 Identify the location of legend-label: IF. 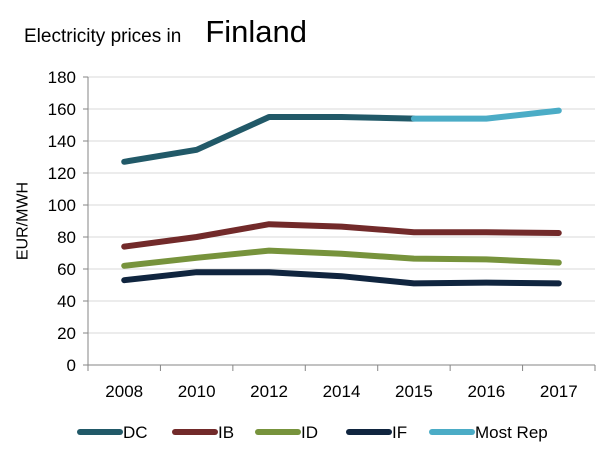
(399, 432).